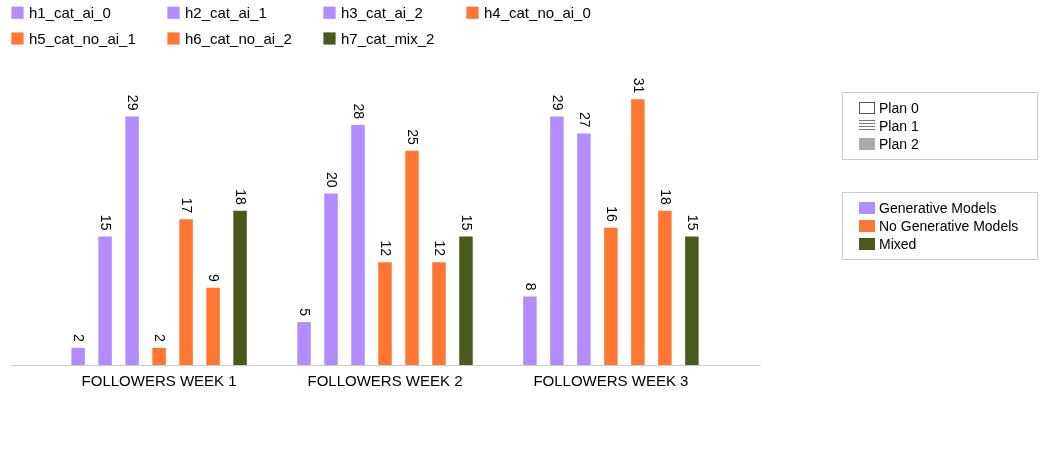 This screenshot has width=1046, height=472. What do you see at coordinates (382, 12) in the screenshot?
I see `legend-label: h3_cat_ai_2` at bounding box center [382, 12].